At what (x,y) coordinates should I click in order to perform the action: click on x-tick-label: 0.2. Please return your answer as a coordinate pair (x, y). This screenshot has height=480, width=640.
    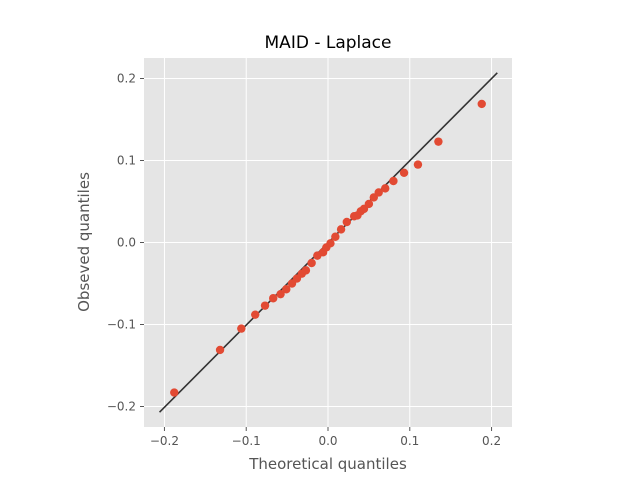
    Looking at the image, I should click on (491, 441).